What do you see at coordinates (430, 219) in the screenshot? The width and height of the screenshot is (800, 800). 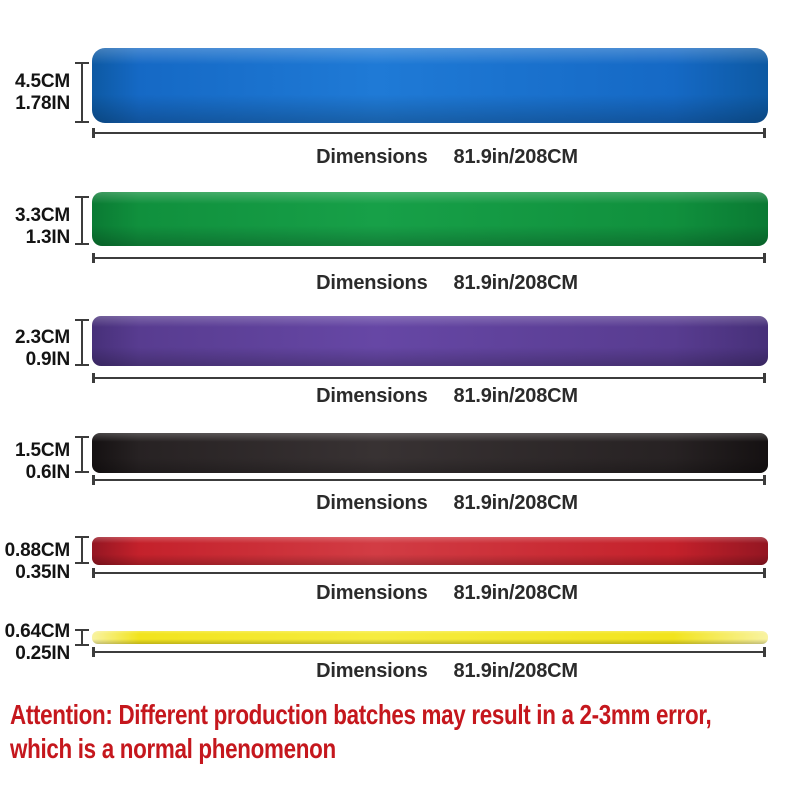 I see `resistance-band-green` at bounding box center [430, 219].